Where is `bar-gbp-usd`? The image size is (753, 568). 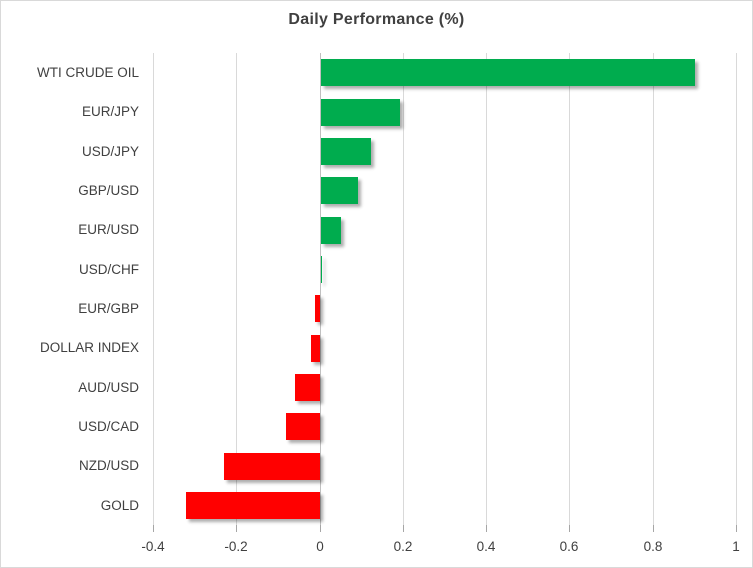
bar-gbp-usd is located at coordinates (339, 191).